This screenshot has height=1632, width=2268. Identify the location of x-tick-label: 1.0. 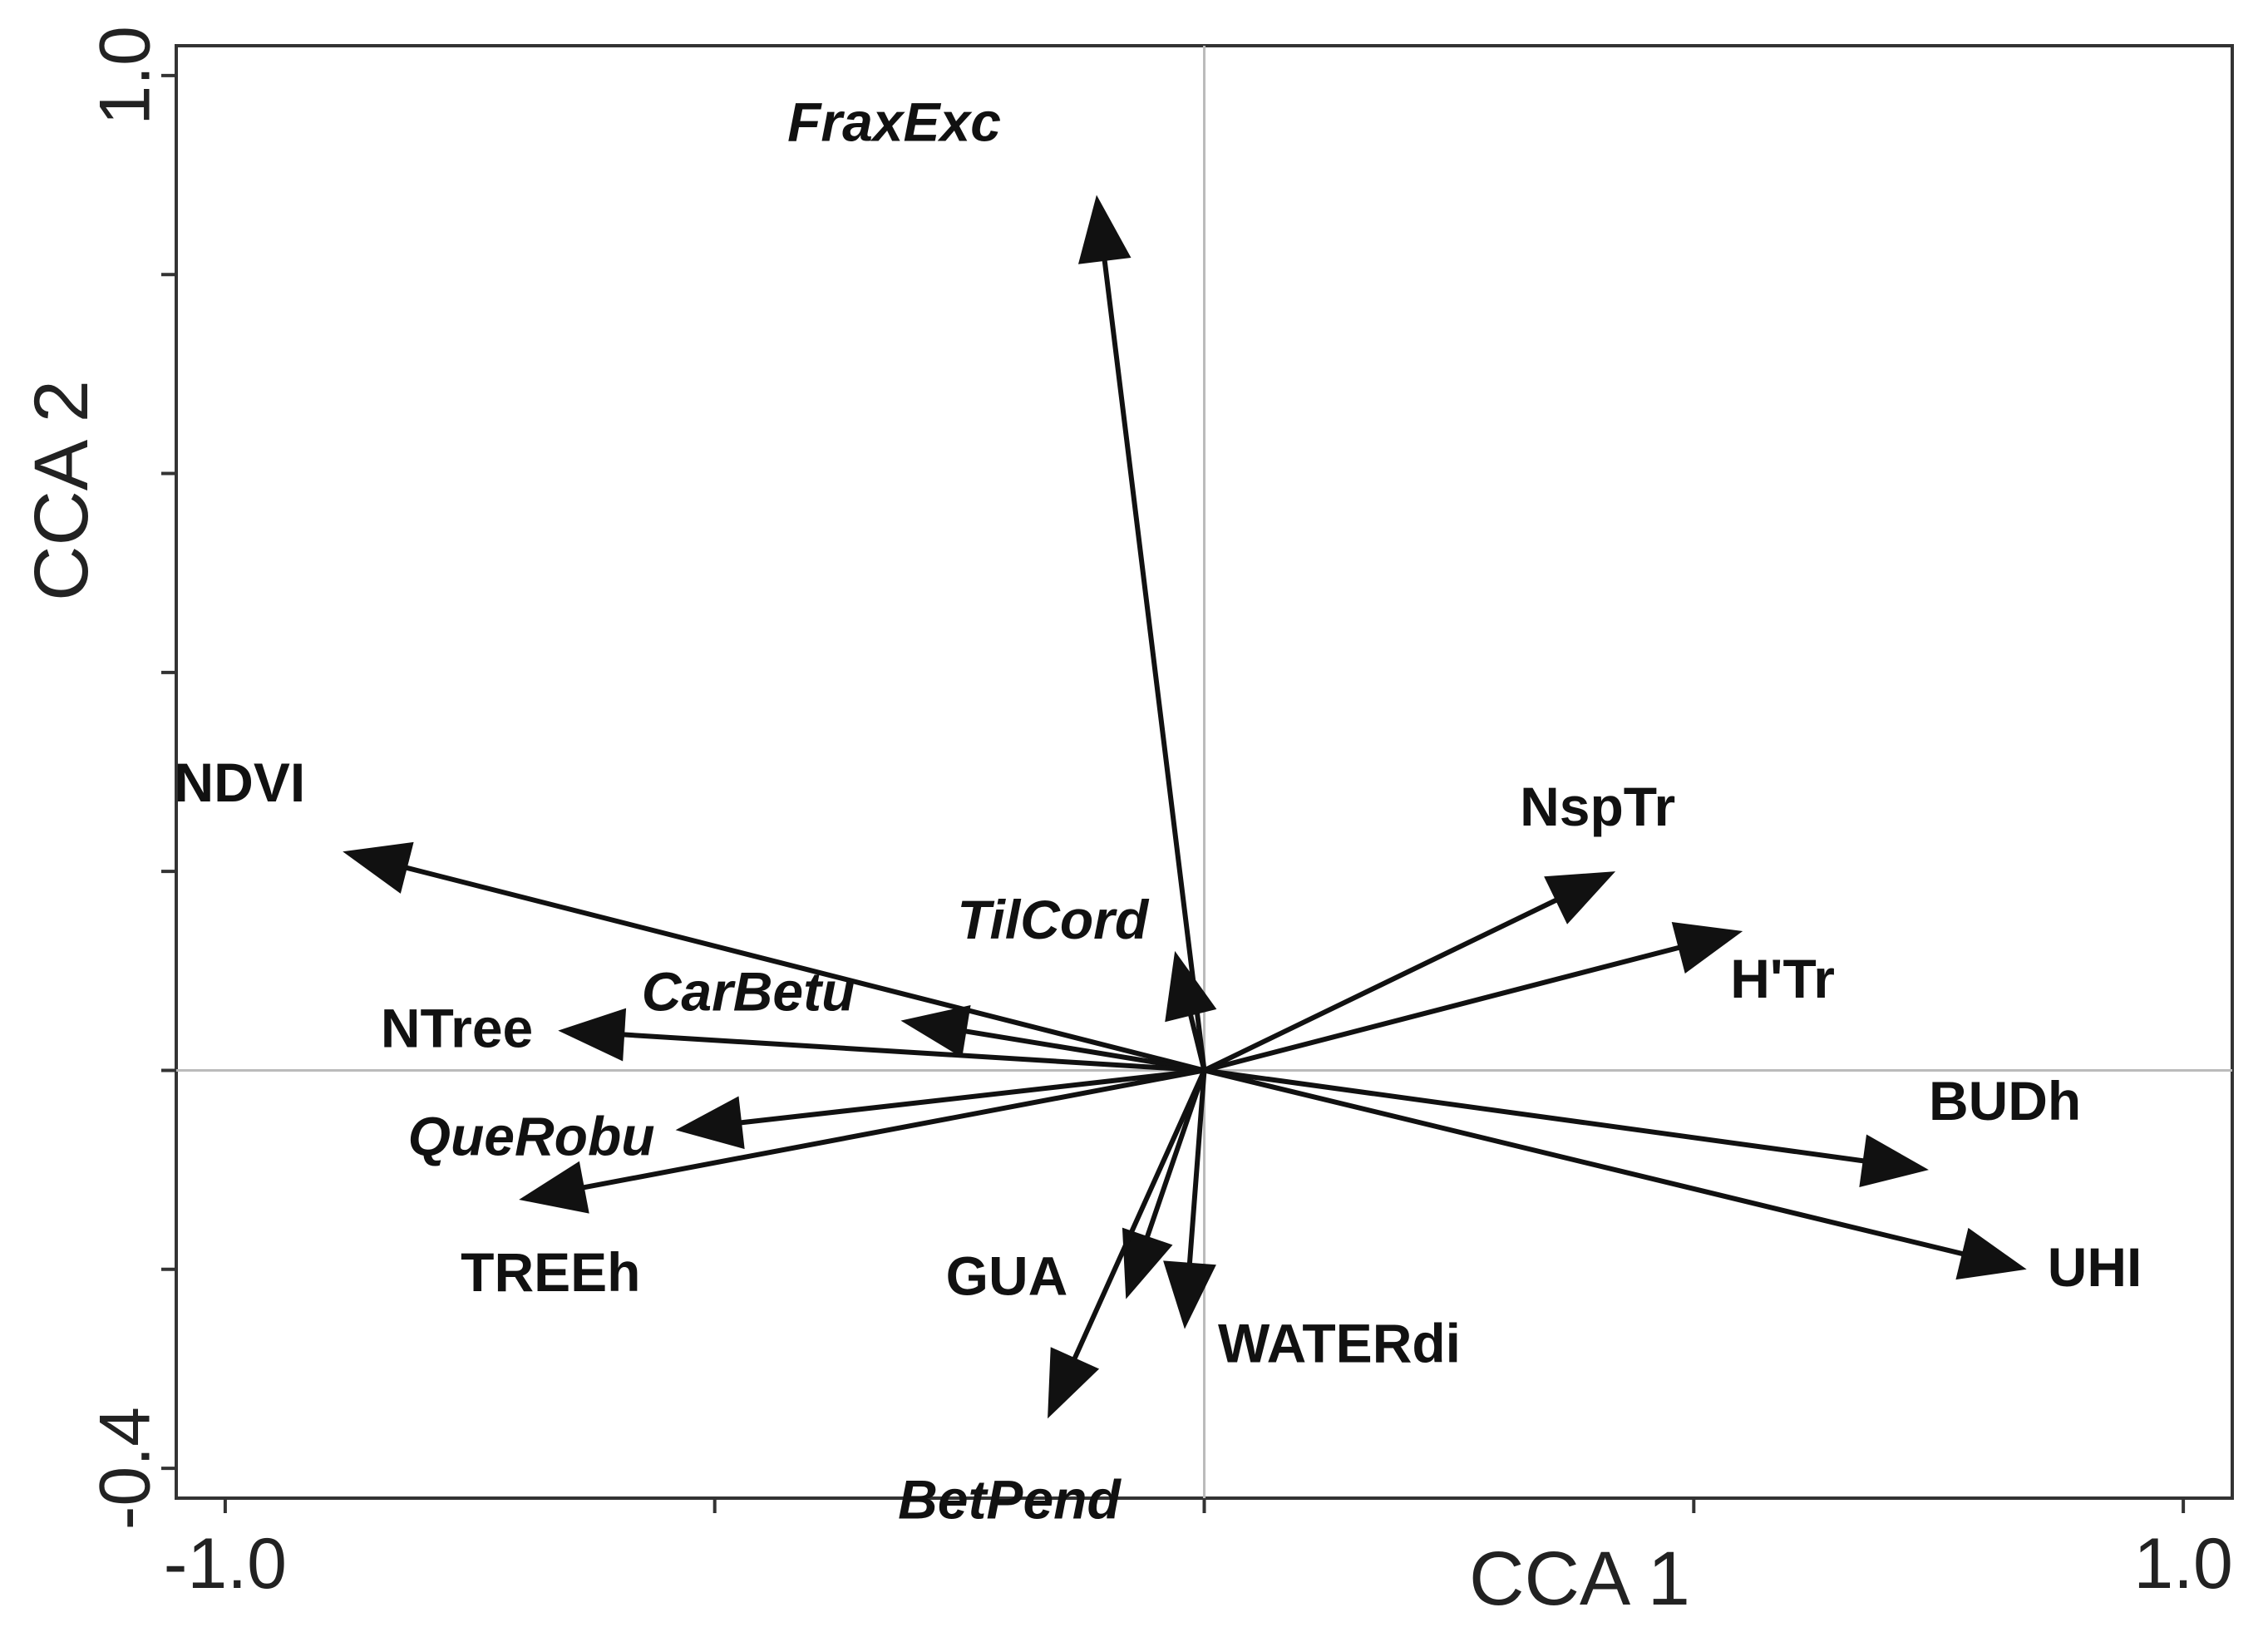
(2183, 1564).